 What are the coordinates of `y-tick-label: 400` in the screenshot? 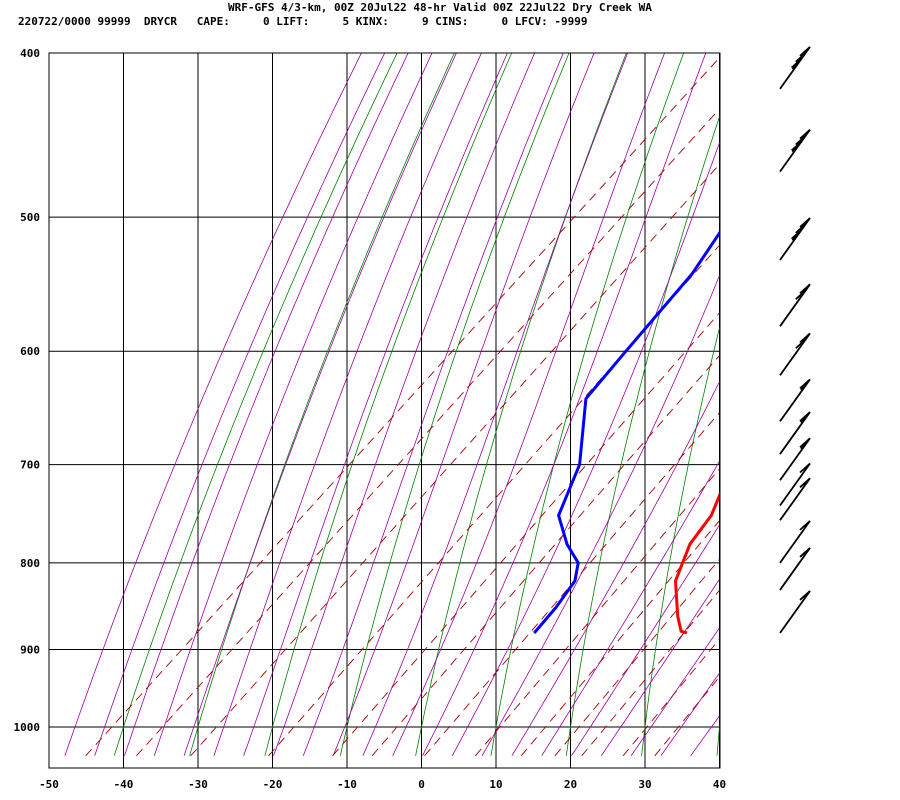 It's located at (30, 53).